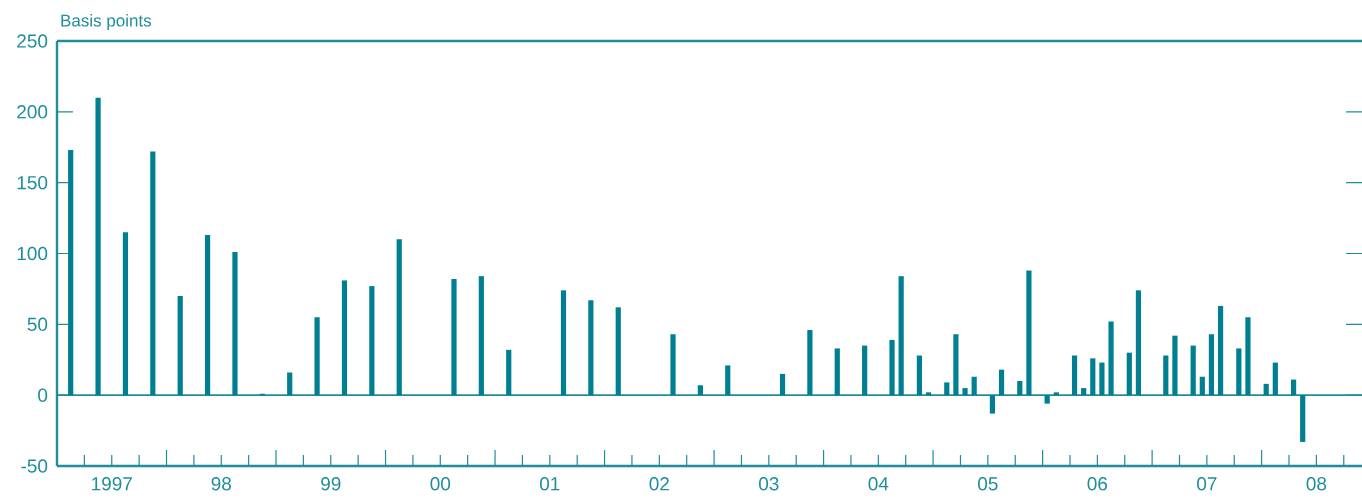  Describe the element at coordinates (988, 484) in the screenshot. I see `x-tick-label: 05` at that location.